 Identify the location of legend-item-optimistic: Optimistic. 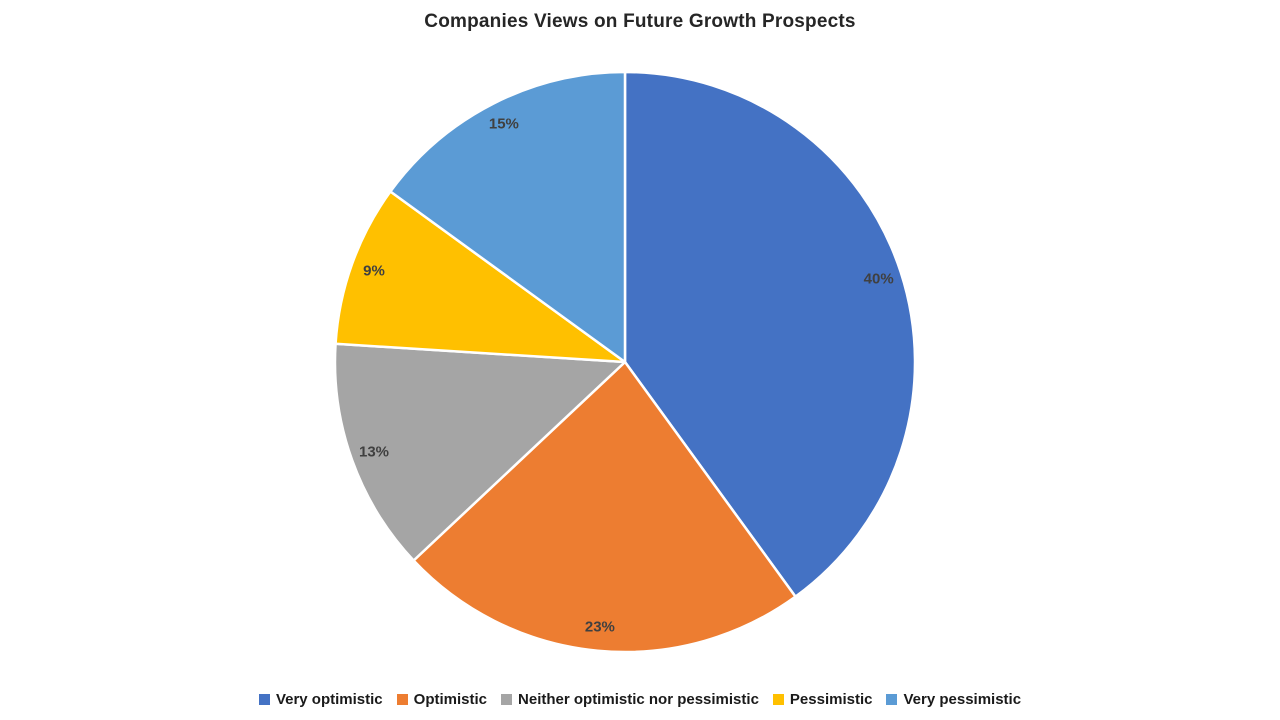
(442, 699).